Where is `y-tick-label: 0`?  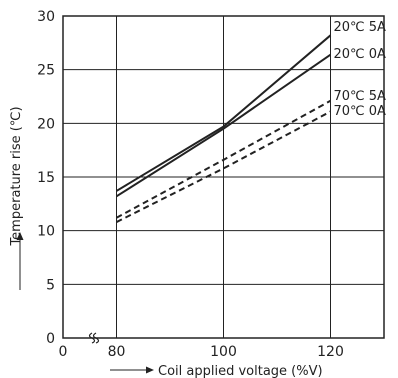
y-tick-label: 0 is located at coordinates (50, 339).